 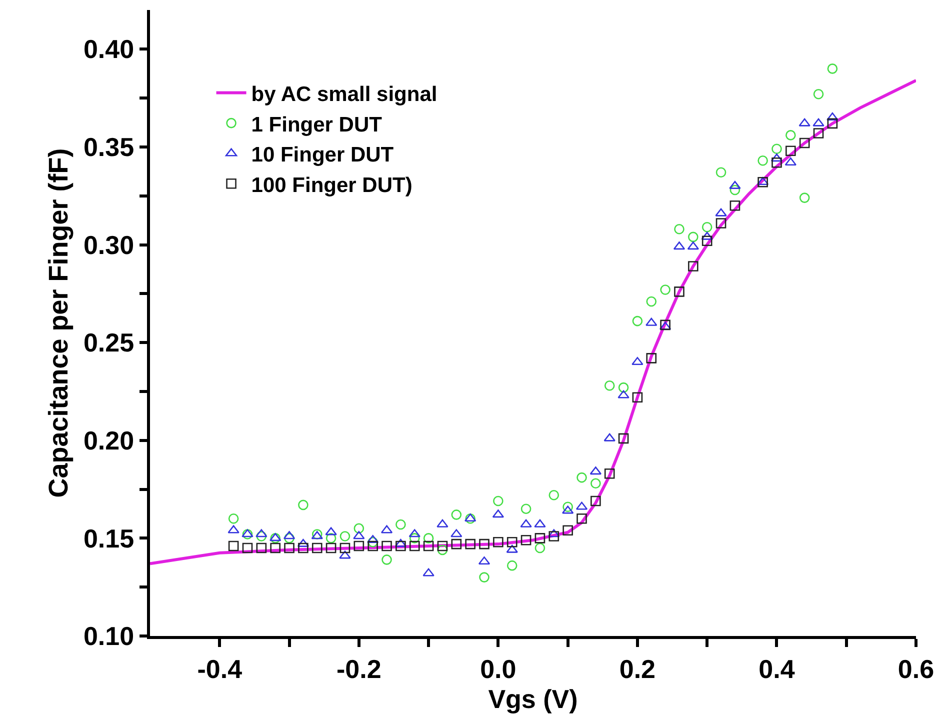 What do you see at coordinates (108, 49) in the screenshot?
I see `y-tick-label: 0.40` at bounding box center [108, 49].